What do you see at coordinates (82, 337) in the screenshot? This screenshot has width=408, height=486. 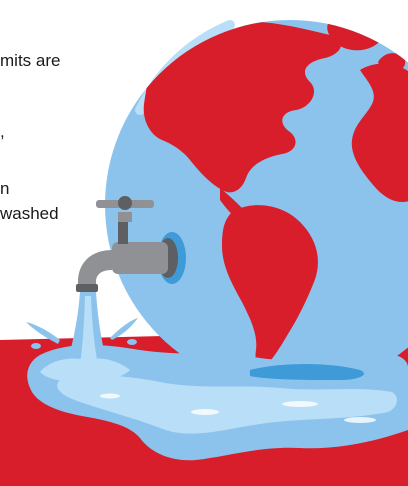 I see `water-stream-icon` at bounding box center [82, 337].